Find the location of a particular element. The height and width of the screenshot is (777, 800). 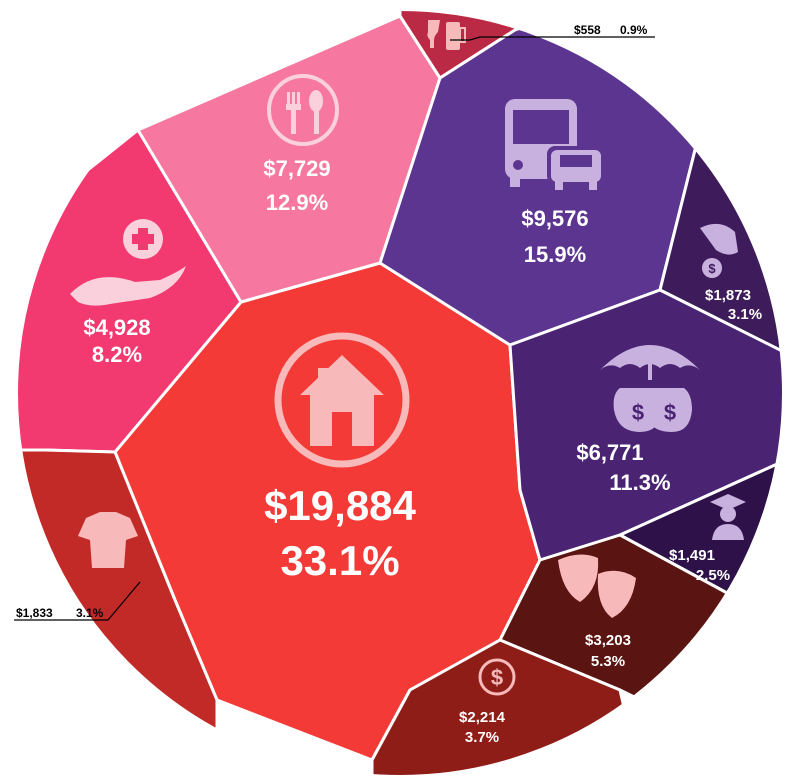

percent-label-apparel: 3.1% is located at coordinates (90, 613).